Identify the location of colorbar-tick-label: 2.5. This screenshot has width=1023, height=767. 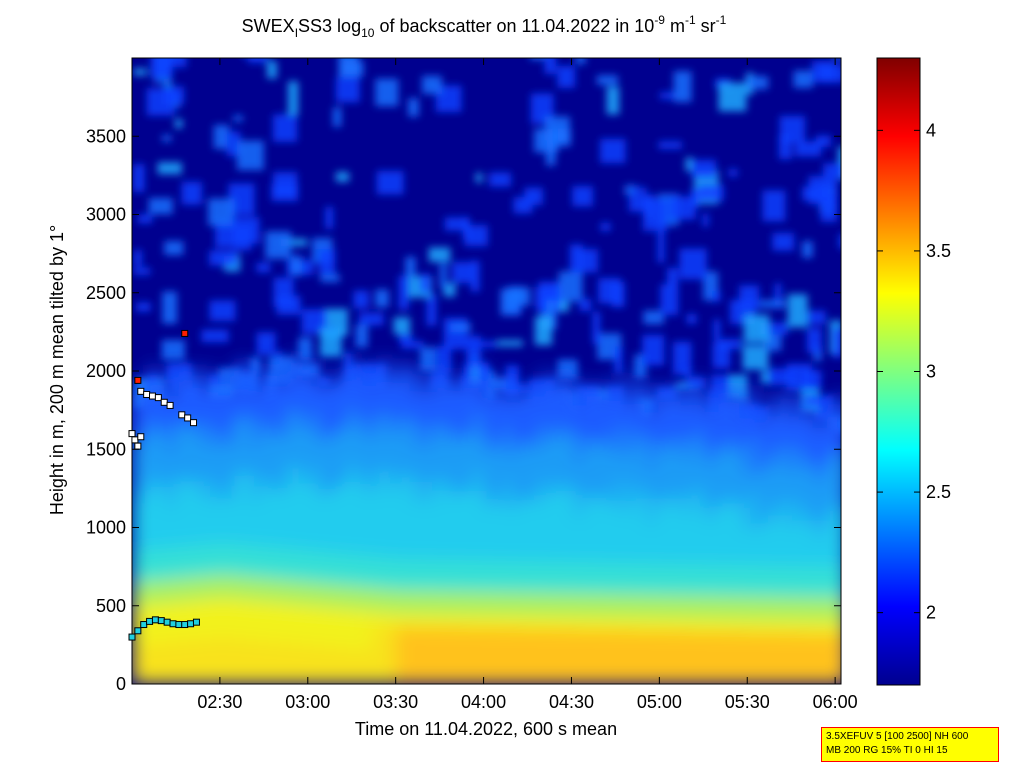
(938, 492).